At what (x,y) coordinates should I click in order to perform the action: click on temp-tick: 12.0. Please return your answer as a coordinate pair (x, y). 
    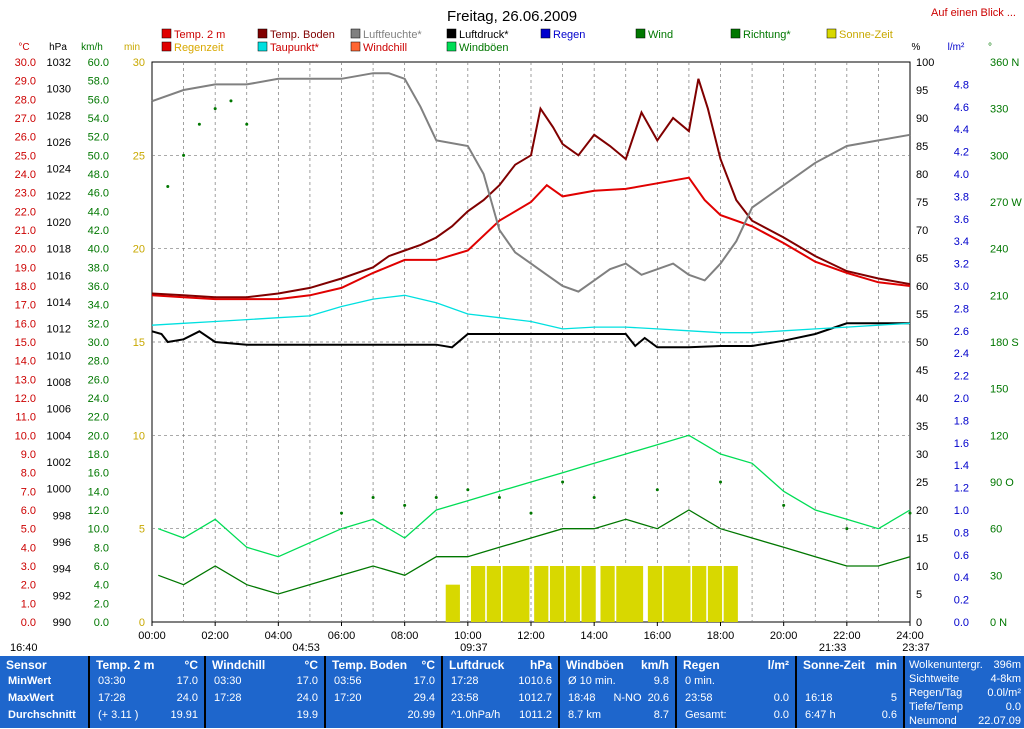
    Looking at the image, I should click on (25, 399).